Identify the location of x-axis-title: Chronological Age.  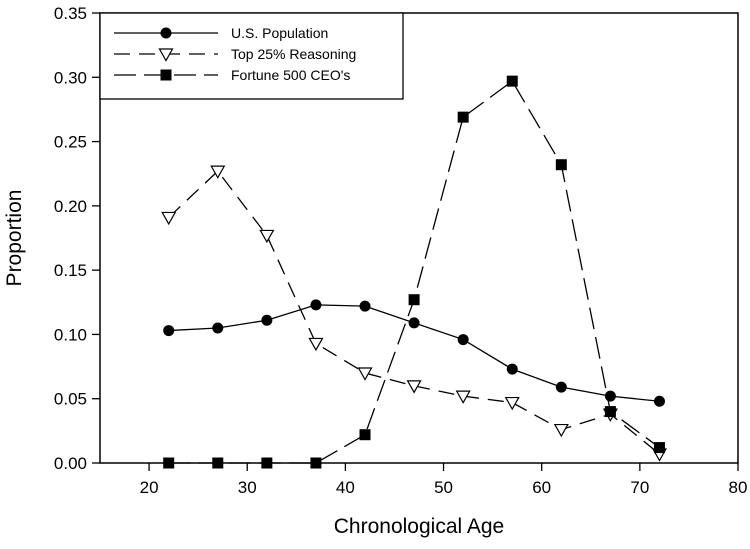
(419, 526).